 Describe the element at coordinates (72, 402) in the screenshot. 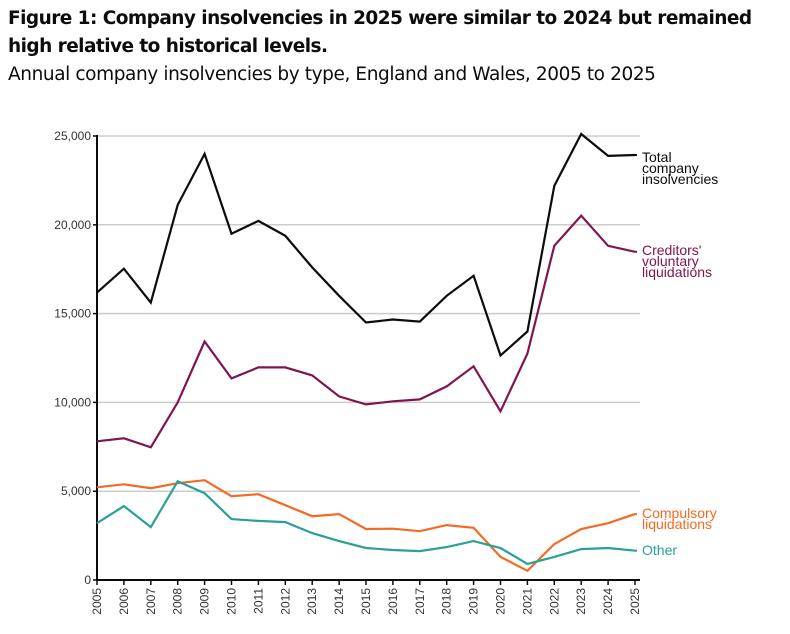

I see `y-tick-label: 10,000` at that location.